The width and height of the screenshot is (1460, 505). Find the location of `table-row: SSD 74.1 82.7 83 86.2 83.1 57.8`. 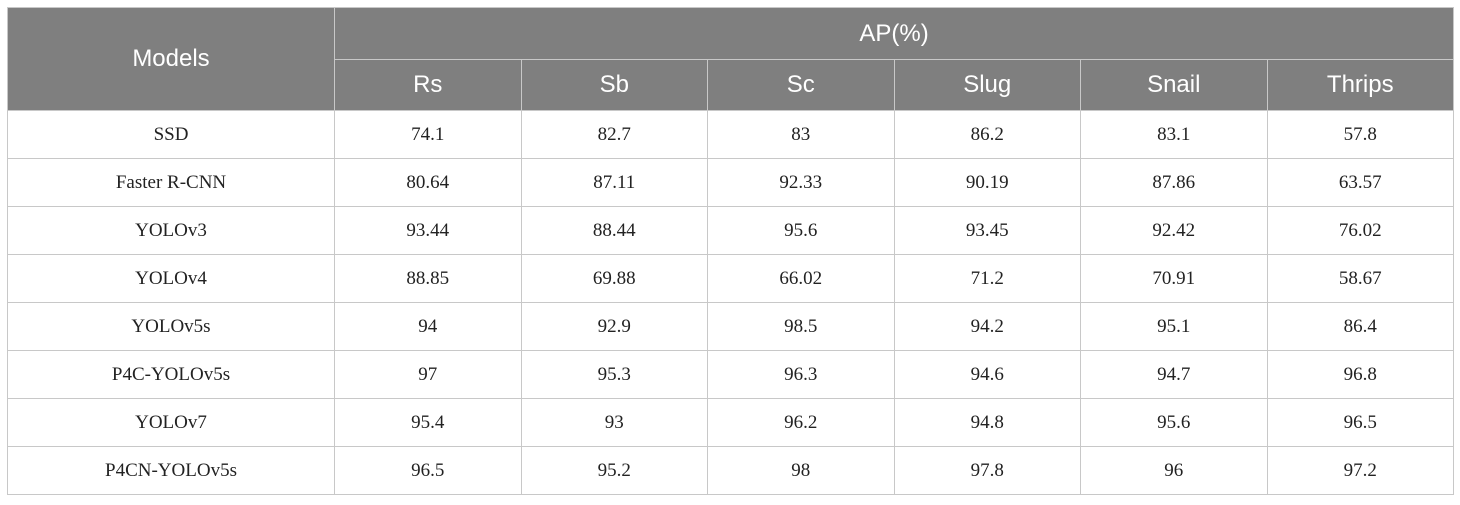

table-row: SSD 74.1 82.7 83 86.2 83.1 57.8 is located at coordinates (731, 134).